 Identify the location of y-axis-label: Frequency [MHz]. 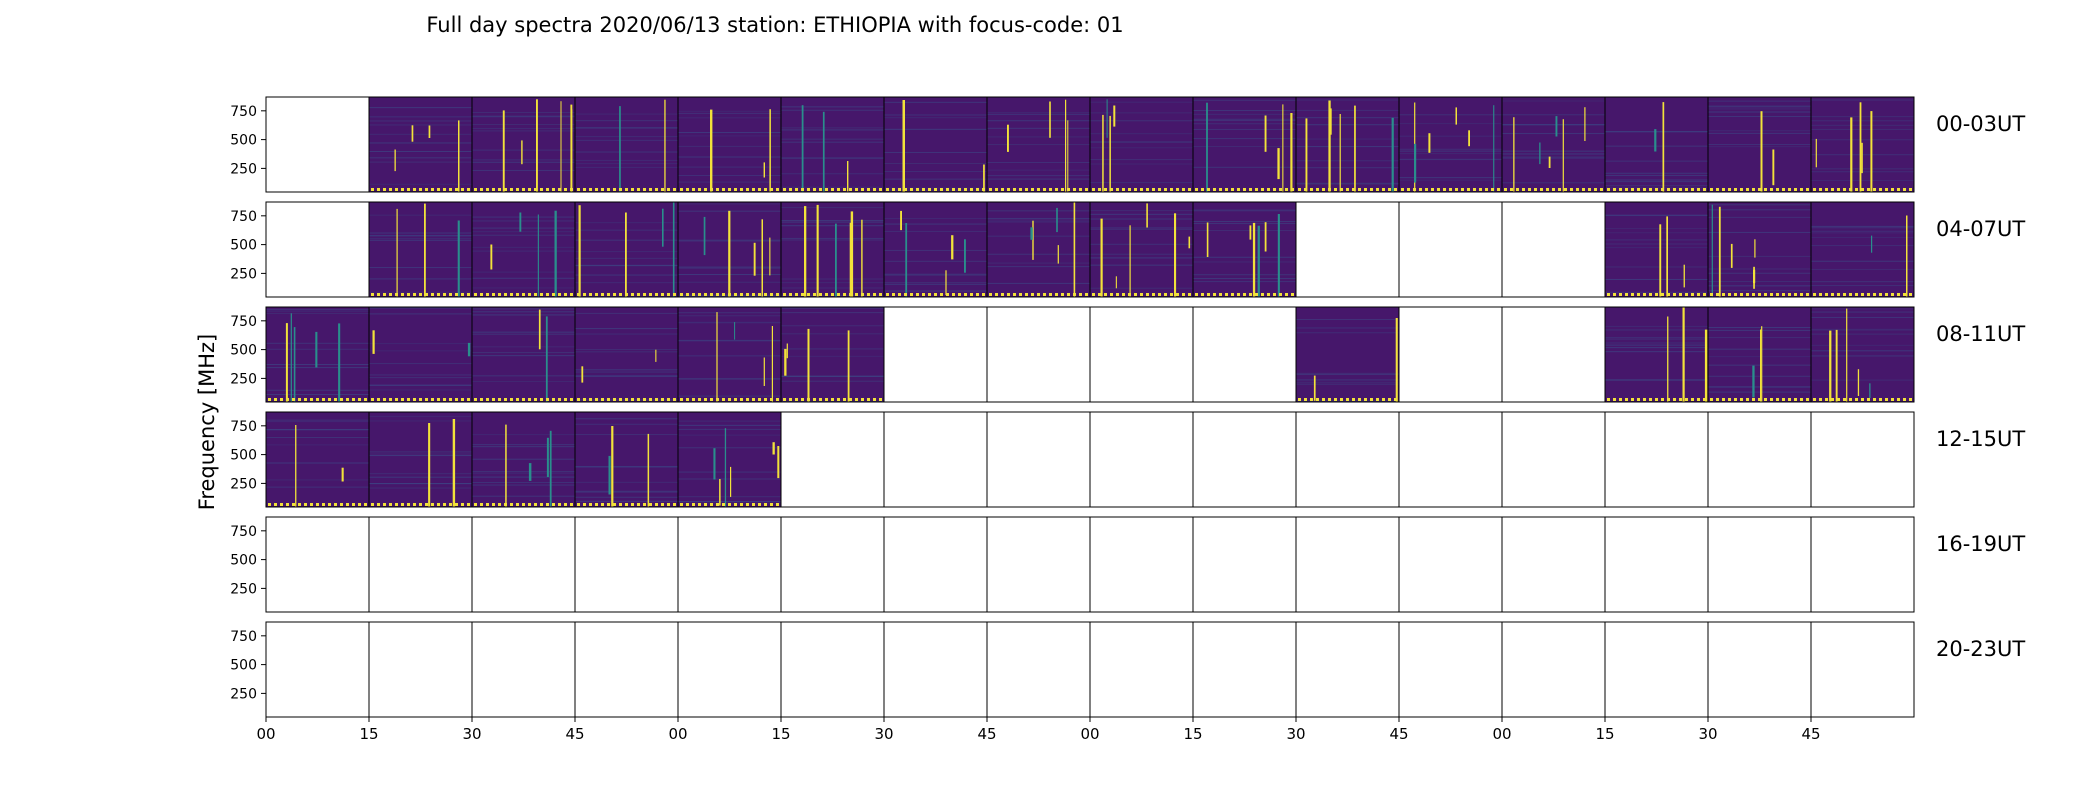
(207, 422).